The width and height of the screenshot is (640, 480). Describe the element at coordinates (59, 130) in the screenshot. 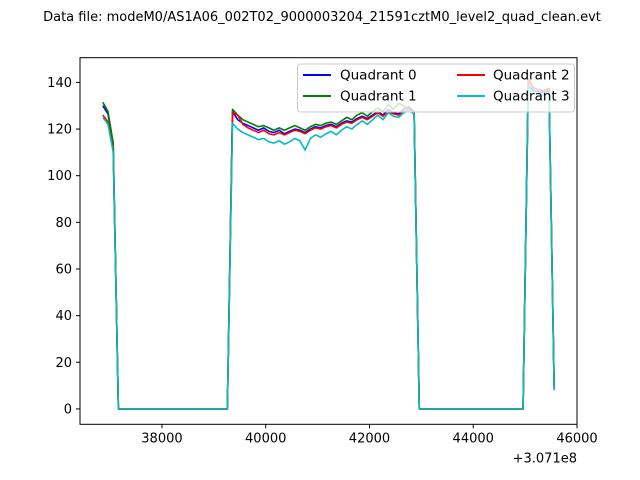

I see `y-tick-label: 120` at that location.